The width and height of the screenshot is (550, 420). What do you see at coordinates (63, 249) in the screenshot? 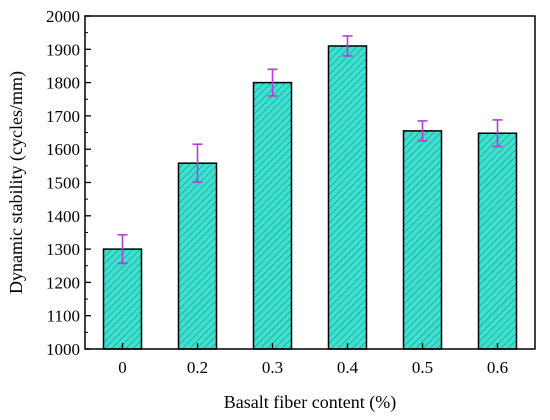
I see `y-tick-label: 1300` at bounding box center [63, 249].